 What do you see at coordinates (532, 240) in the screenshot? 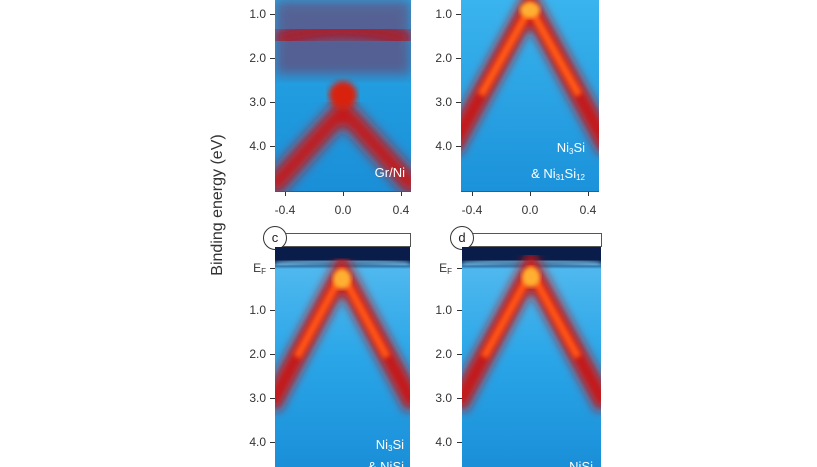
I see `panel-d-title-bar` at bounding box center [532, 240].